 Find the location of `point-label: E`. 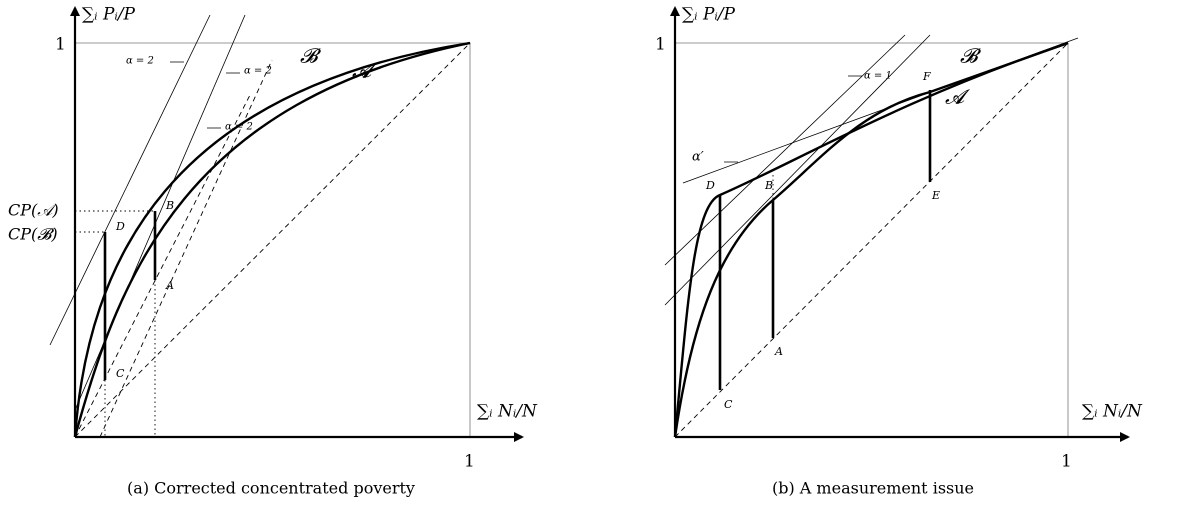

point-label: E is located at coordinates (935, 195).